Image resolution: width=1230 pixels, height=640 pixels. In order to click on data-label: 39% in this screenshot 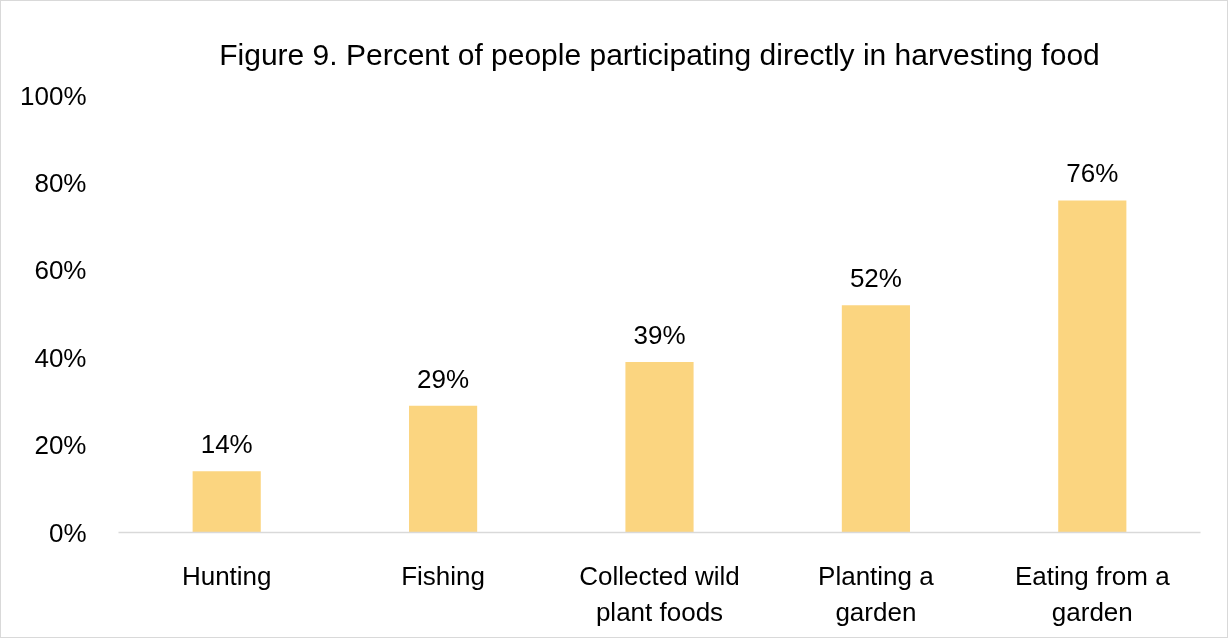, I will do `click(659, 335)`.